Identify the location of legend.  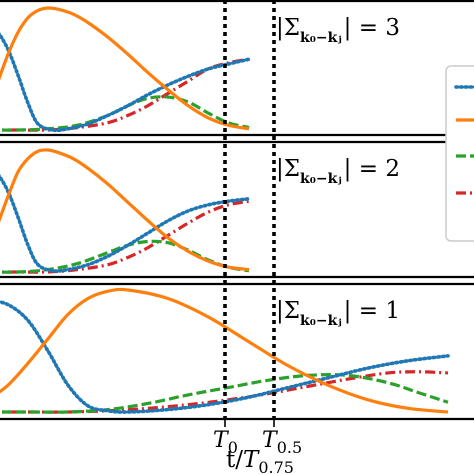
(459, 153).